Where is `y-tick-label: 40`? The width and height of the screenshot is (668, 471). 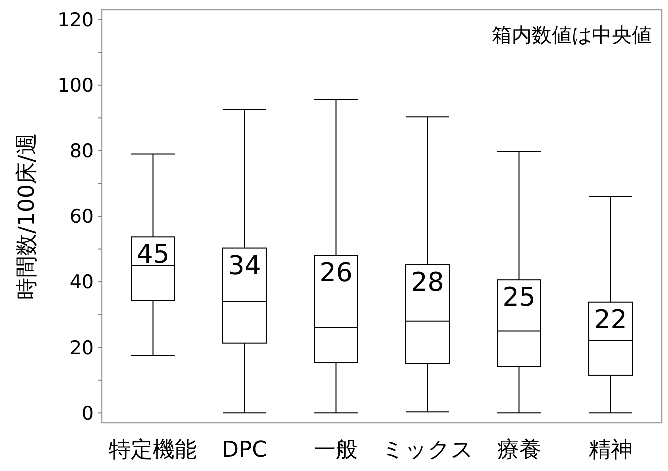 y-tick-label: 40 is located at coordinates (82, 283).